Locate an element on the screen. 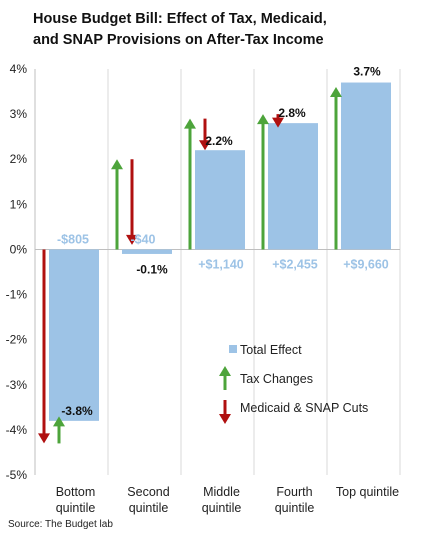  y-tick-label: -5% is located at coordinates (17, 475).